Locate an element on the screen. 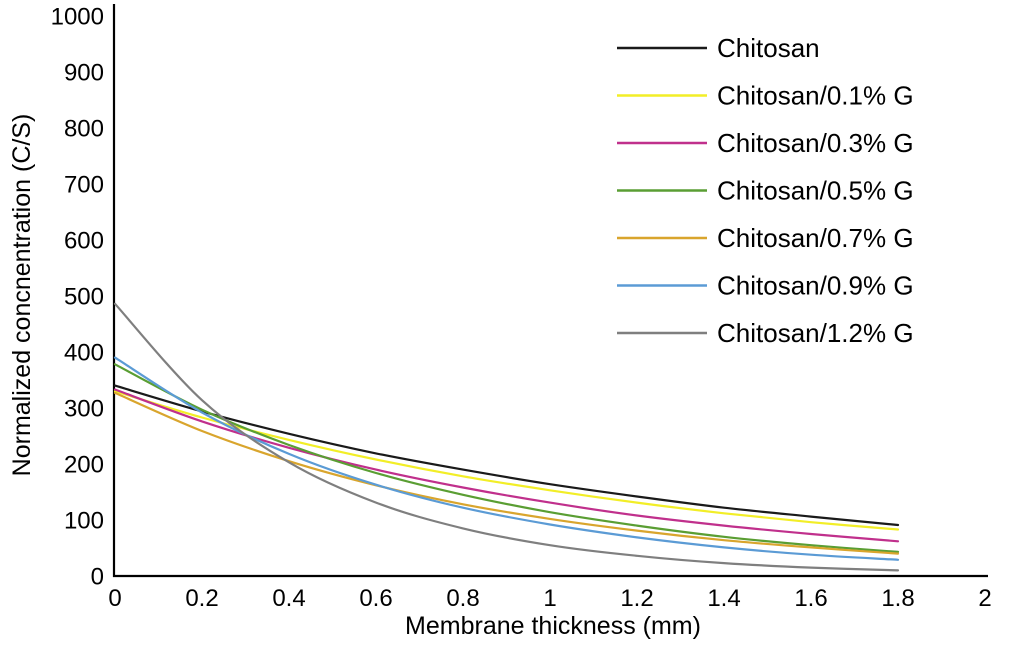 The width and height of the screenshot is (1027, 656). y-axis-tick-labels: 0 100 200 300 400 500 600 700 800 900 1000 is located at coordinates (77, 297).